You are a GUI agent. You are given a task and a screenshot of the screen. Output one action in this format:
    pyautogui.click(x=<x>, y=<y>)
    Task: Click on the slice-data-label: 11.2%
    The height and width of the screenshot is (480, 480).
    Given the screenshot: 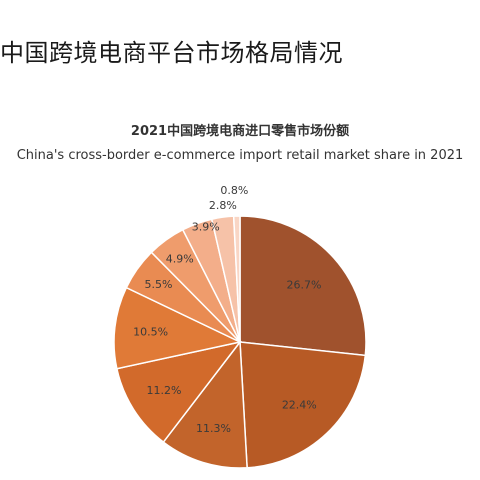 What is the action you would take?
    pyautogui.click(x=164, y=390)
    